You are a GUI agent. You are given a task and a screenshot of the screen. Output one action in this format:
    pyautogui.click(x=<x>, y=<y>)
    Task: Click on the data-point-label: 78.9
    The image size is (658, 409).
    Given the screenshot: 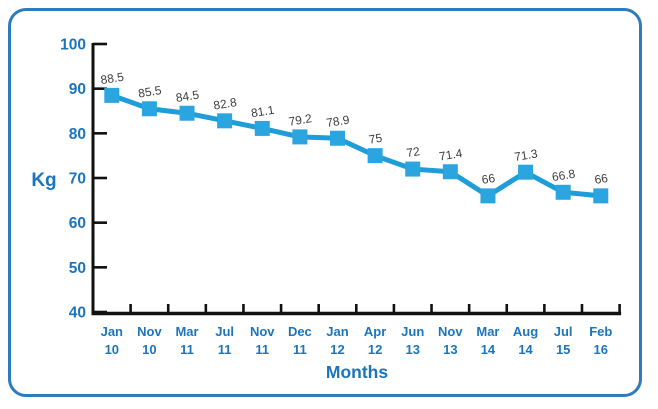 What is the action you would take?
    pyautogui.click(x=338, y=122)
    